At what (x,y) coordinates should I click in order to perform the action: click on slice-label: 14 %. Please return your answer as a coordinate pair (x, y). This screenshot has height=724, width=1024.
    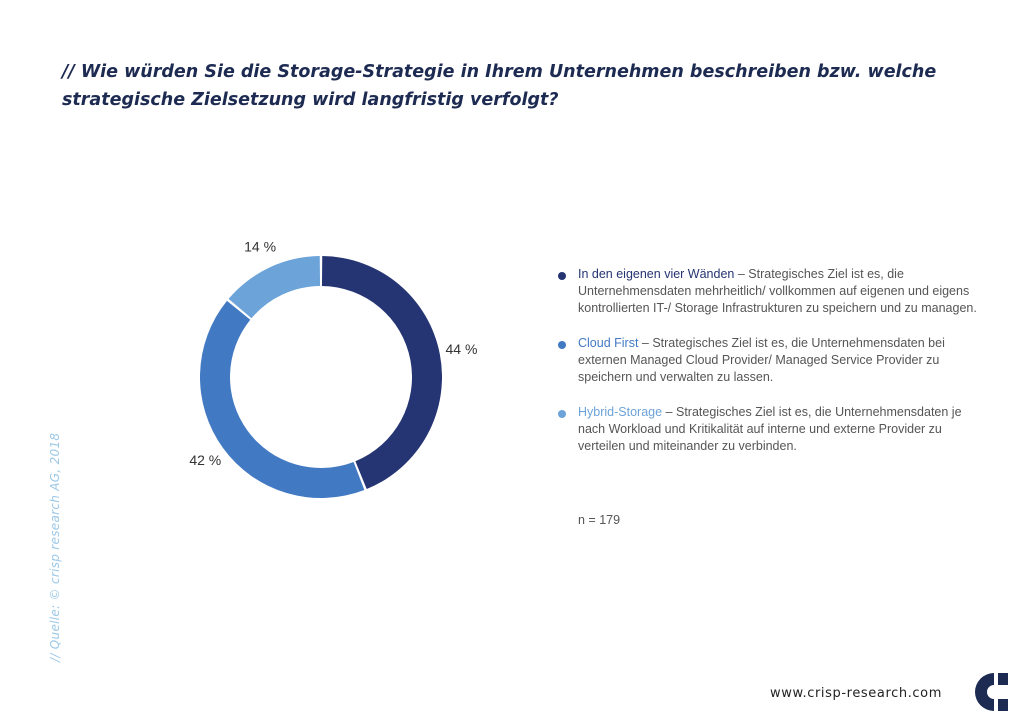
    Looking at the image, I should click on (260, 246).